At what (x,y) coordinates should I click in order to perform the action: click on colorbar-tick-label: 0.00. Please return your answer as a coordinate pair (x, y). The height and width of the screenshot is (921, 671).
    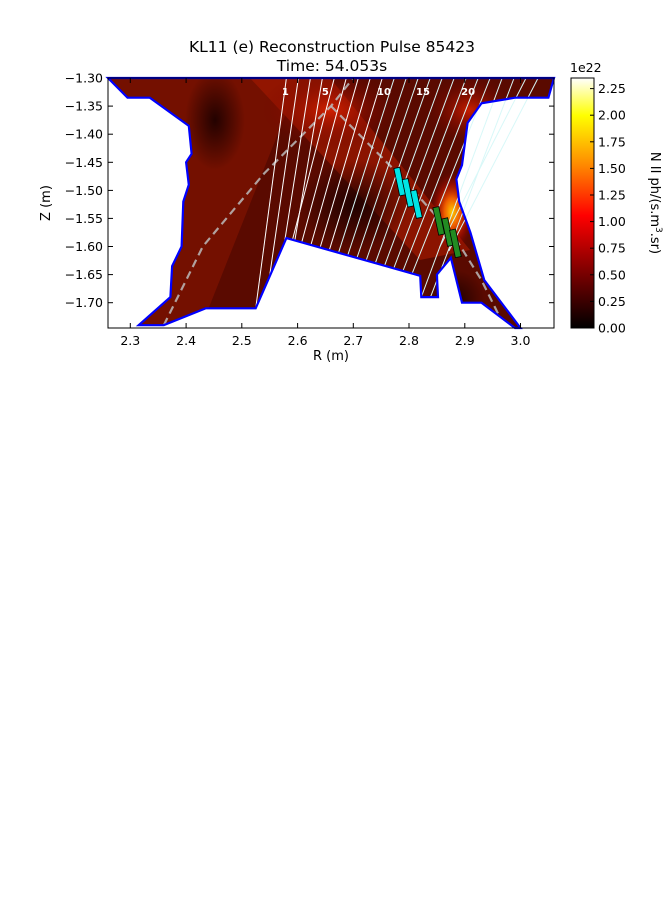
    Looking at the image, I should click on (612, 328).